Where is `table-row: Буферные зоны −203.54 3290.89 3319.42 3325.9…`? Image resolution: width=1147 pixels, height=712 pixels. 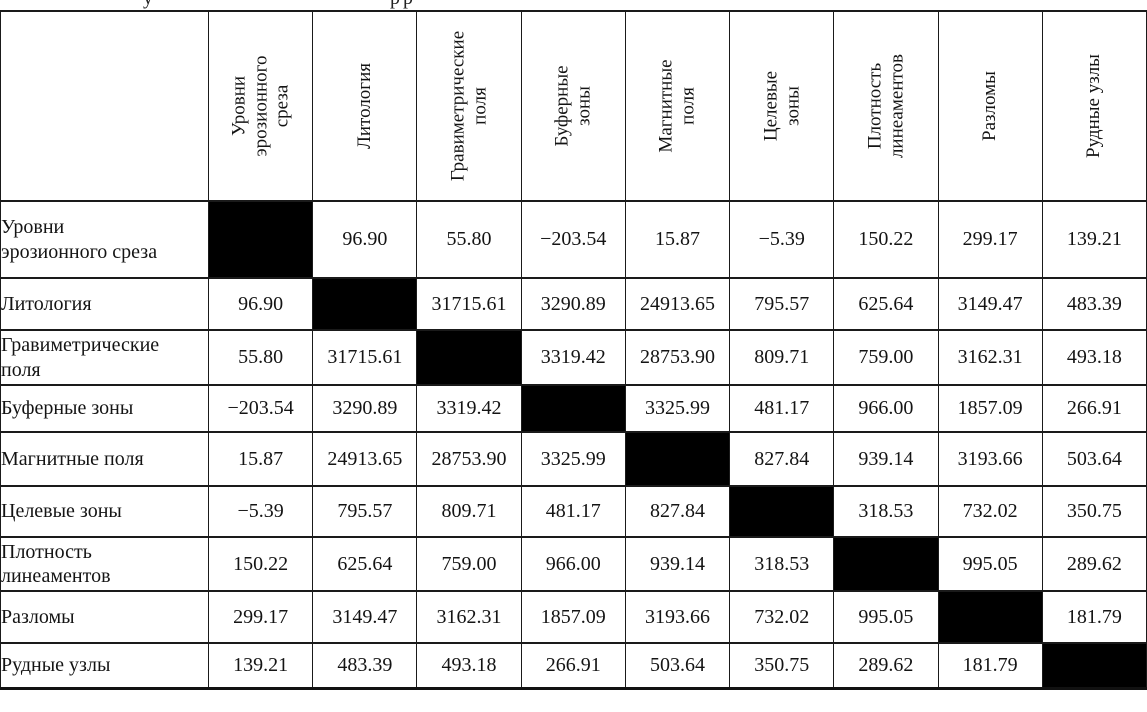 table-row: Буферные зоны −203.54 3290.89 3319.42 3325.9… is located at coordinates (573, 408).